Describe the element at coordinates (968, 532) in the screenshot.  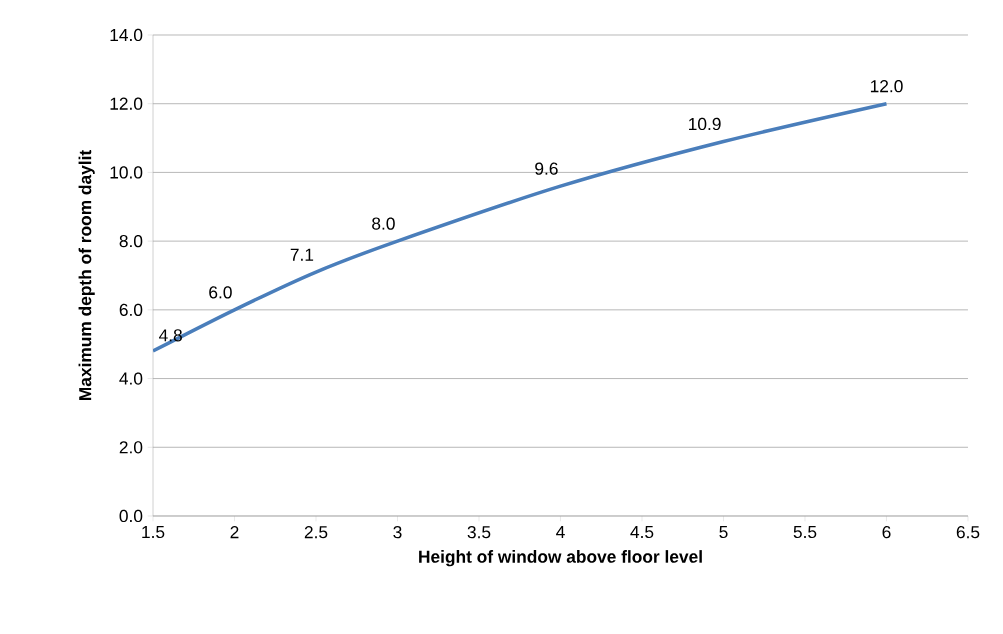
I see `x-tick-label: 6.5` at that location.